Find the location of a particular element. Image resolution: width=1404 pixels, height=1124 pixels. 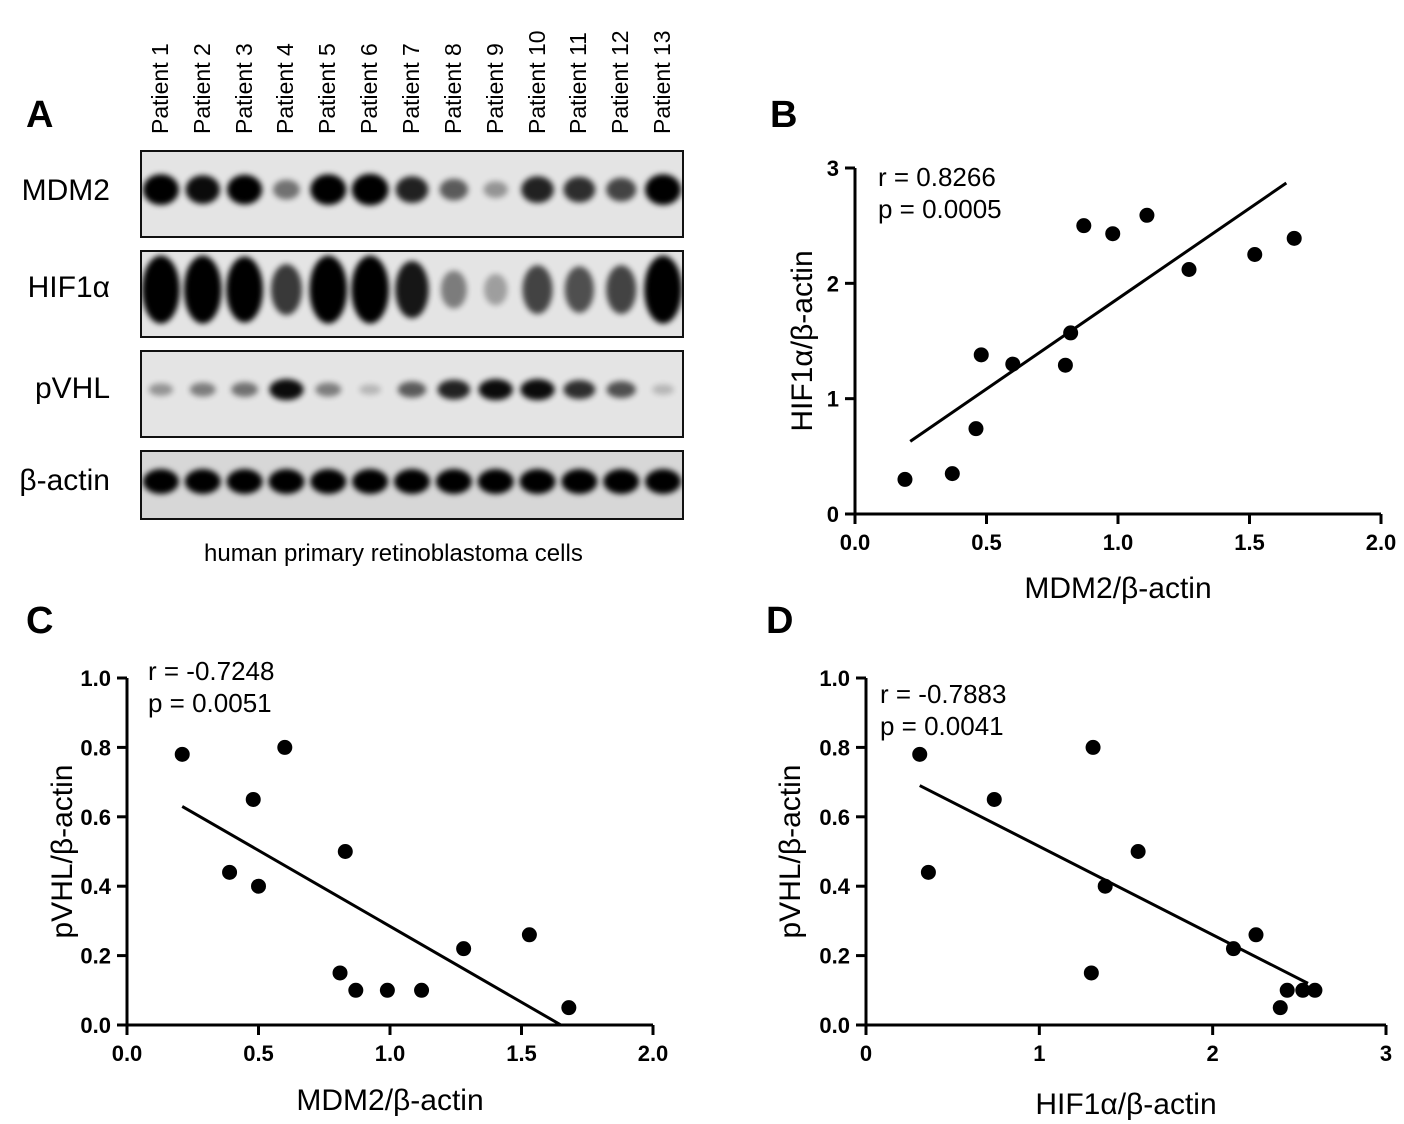

blot-label: MDM2 is located at coordinates (65, 190).